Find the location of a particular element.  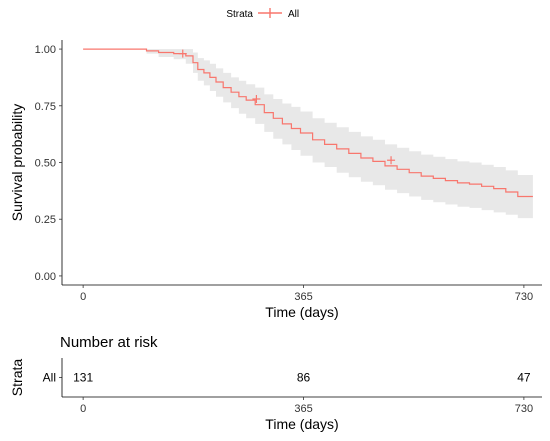

risk-x-tick-label: 0 is located at coordinates (83, 409).